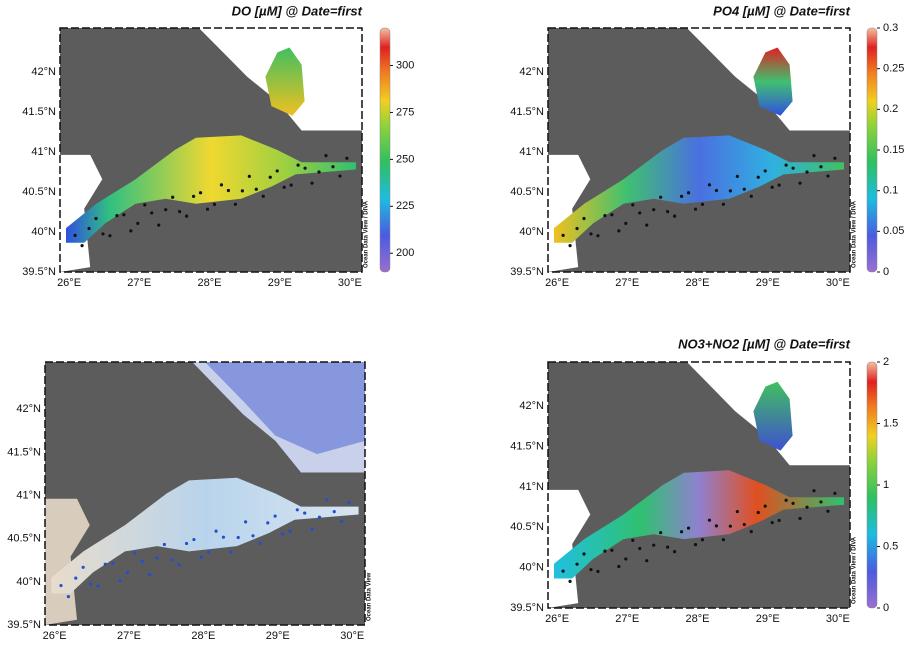 The width and height of the screenshot is (911, 651). I want to click on lon-label: 30°E, so click(838, 619).